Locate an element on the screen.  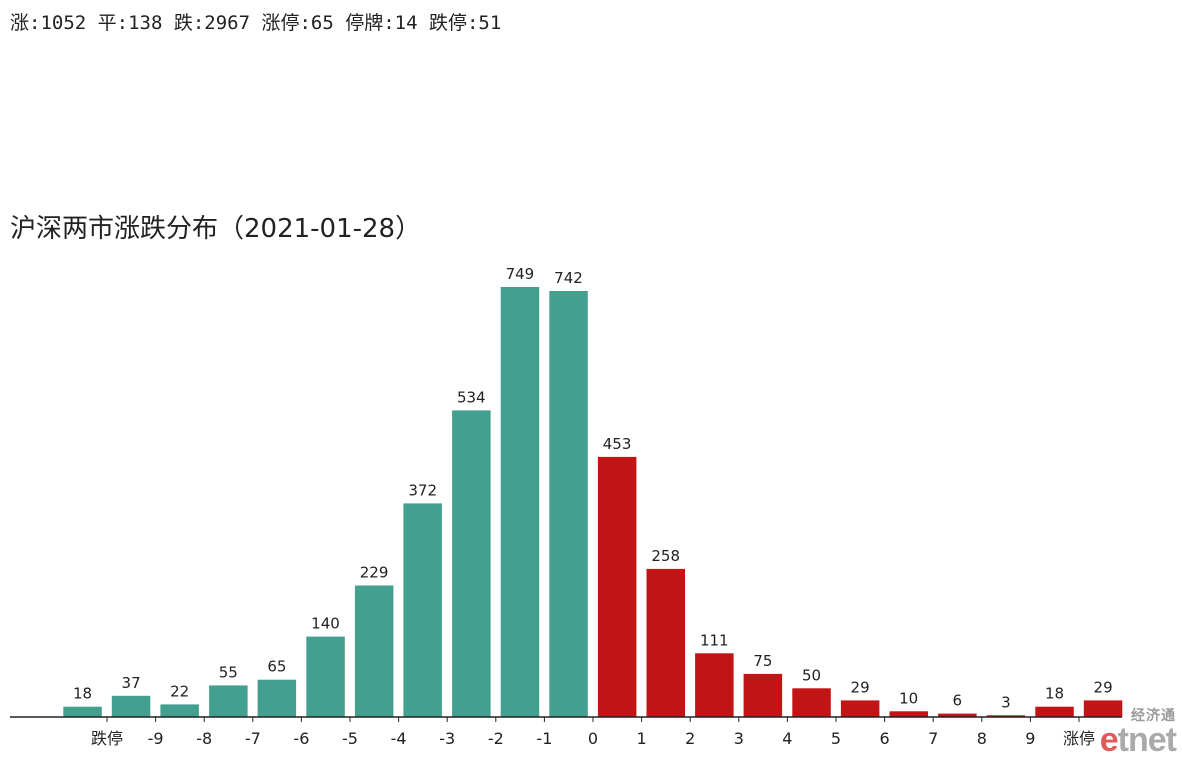
x-tick-label: 涨停 is located at coordinates (1079, 738).